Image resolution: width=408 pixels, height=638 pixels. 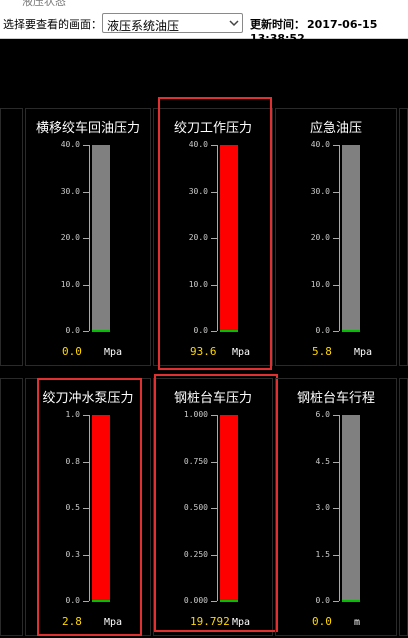 I want to click on gauge-title: 钢桩台车行程, so click(x=335, y=398).